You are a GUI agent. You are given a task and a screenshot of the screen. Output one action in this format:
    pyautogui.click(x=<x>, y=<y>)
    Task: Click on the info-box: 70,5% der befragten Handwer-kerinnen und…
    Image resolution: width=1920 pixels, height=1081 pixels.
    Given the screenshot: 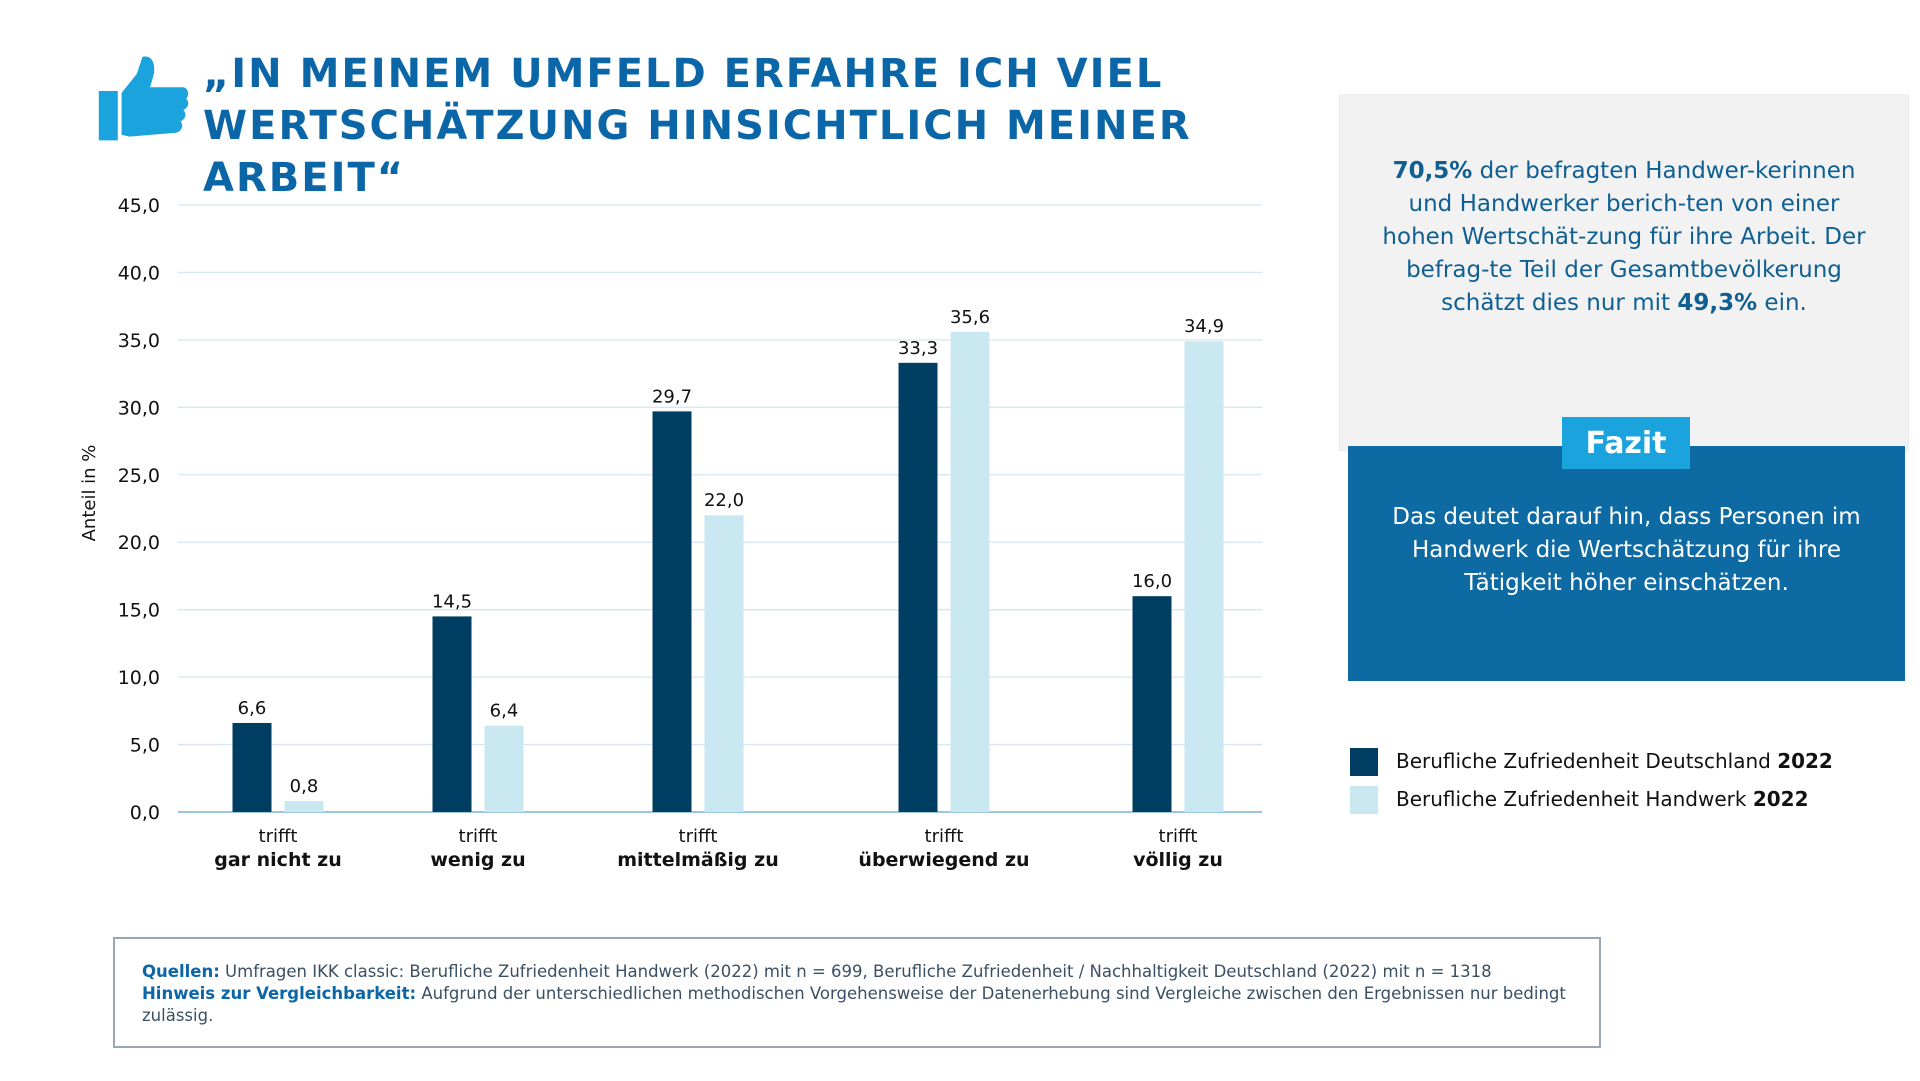 What is the action you would take?
    pyautogui.click(x=1624, y=272)
    